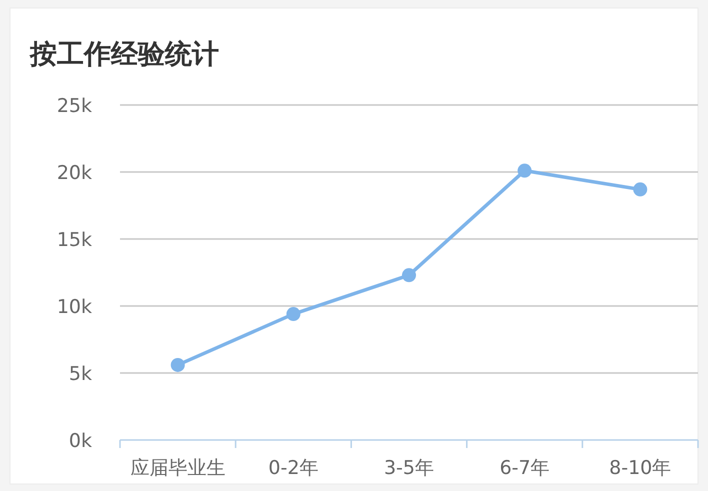  What do you see at coordinates (409, 468) in the screenshot?
I see `x-tick-label: 3-5年` at bounding box center [409, 468].